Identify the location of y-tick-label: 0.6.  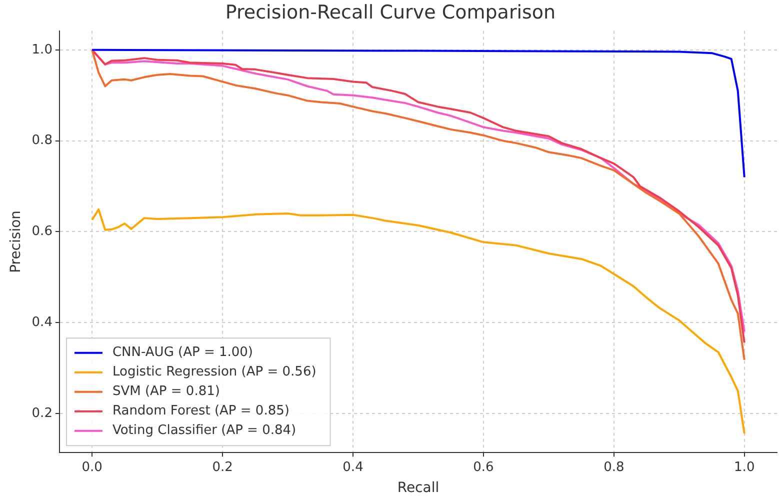
(42, 232).